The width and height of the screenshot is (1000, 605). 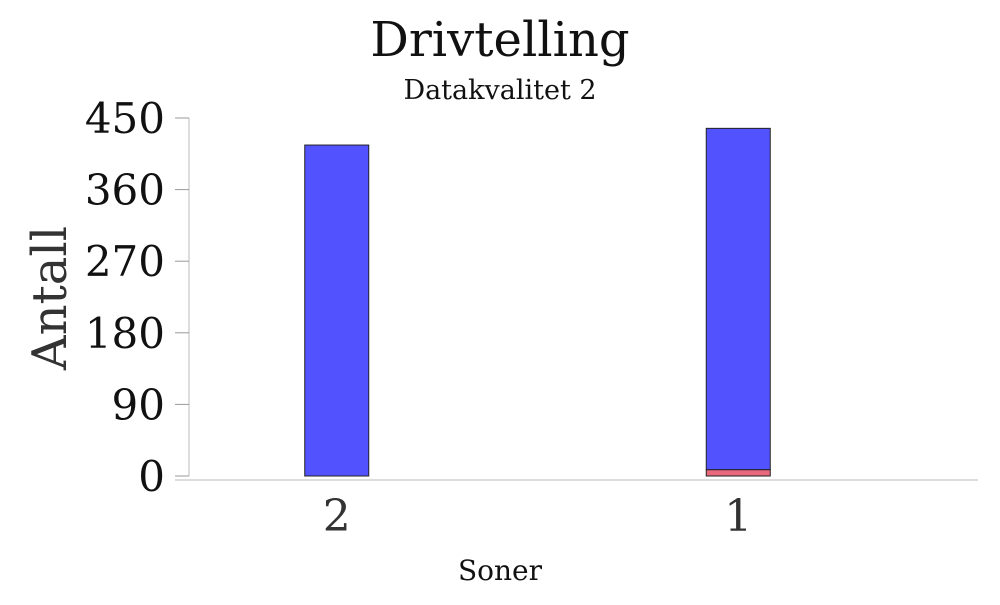 What do you see at coordinates (138, 404) in the screenshot?
I see `y-tick-label: 90` at bounding box center [138, 404].